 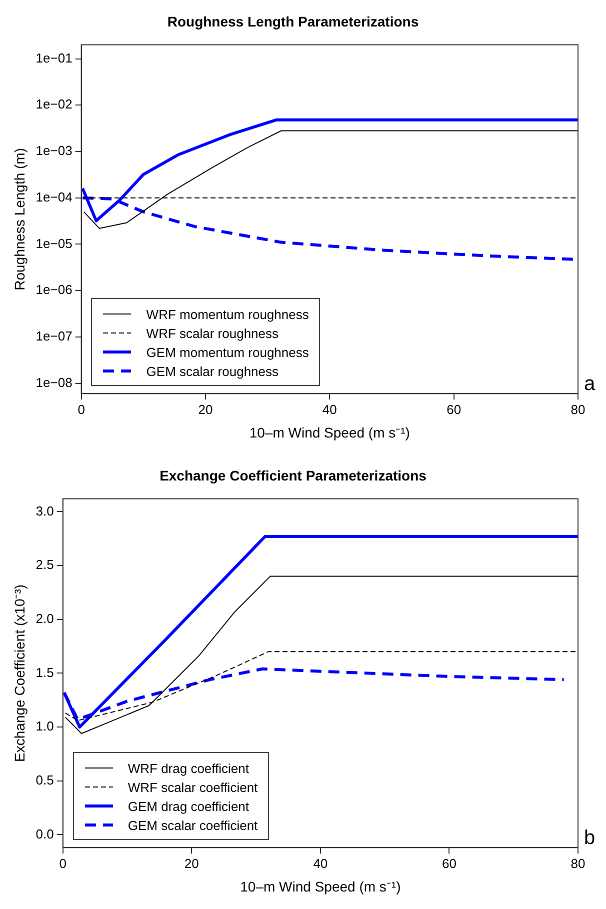 I want to click on chart-title: Exchange Coefficient Parameterizations, so click(x=293, y=475).